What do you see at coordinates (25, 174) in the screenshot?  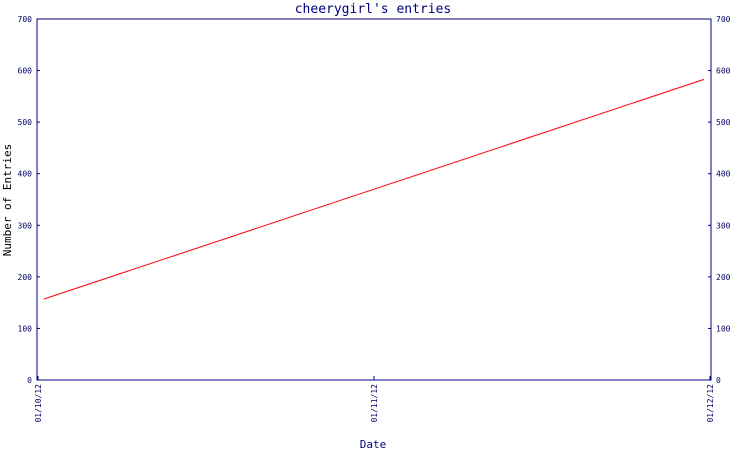 I see `y-tick-label-left: 400` at bounding box center [25, 174].